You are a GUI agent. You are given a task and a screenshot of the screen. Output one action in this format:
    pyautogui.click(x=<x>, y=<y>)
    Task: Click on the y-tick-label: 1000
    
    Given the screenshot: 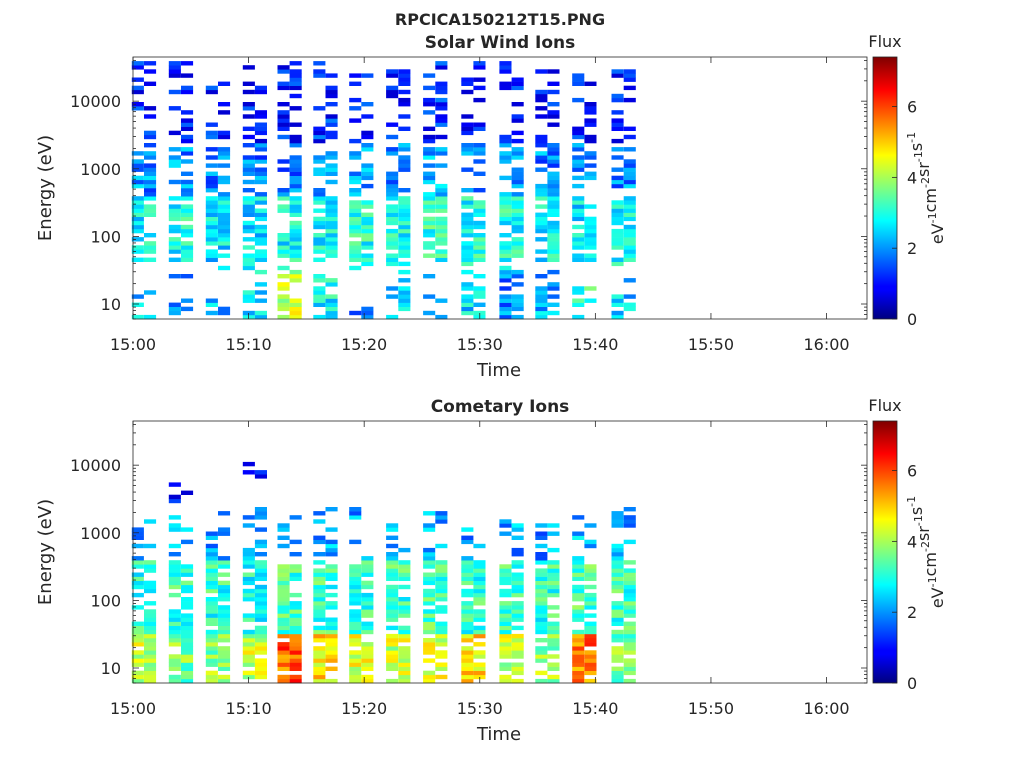 What is the action you would take?
    pyautogui.click(x=100, y=169)
    